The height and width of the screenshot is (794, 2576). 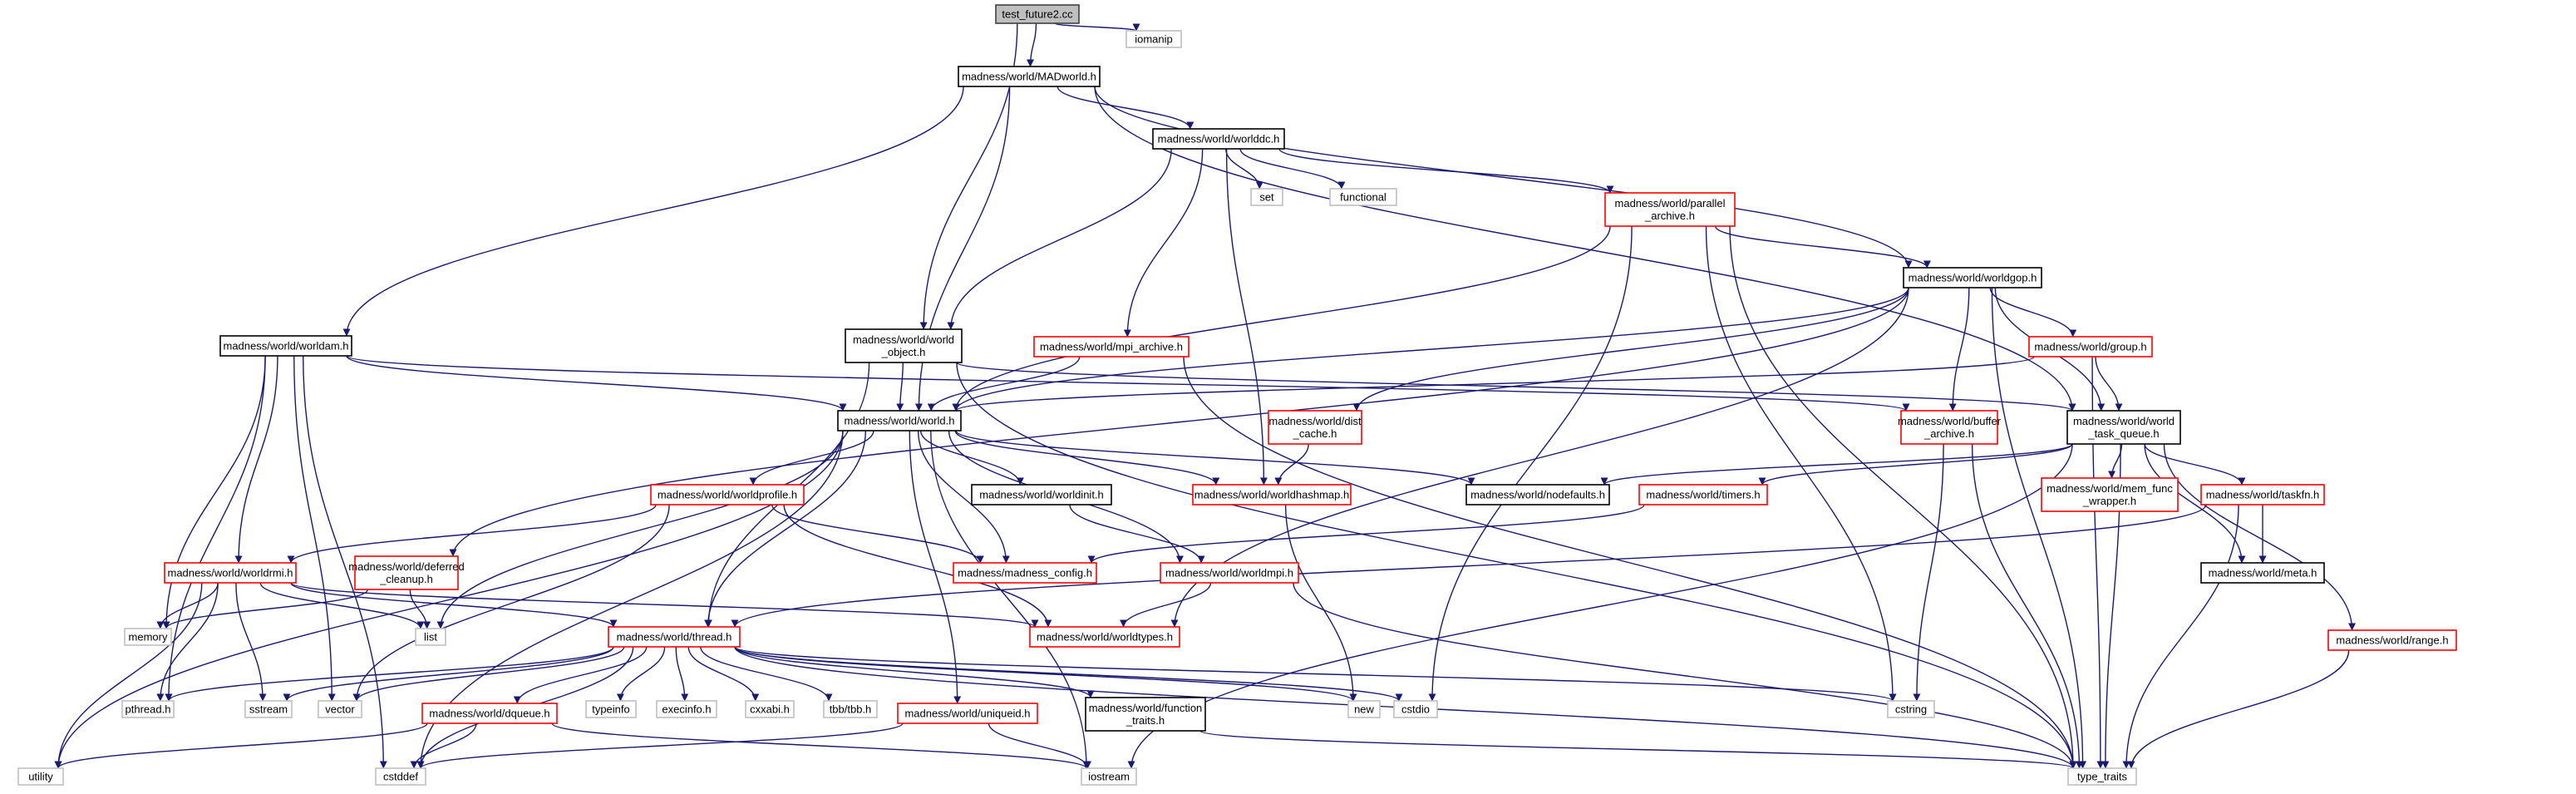 What do you see at coordinates (1068, 674) in the screenshot?
I see `edge-thread-to-cstdio` at bounding box center [1068, 674].